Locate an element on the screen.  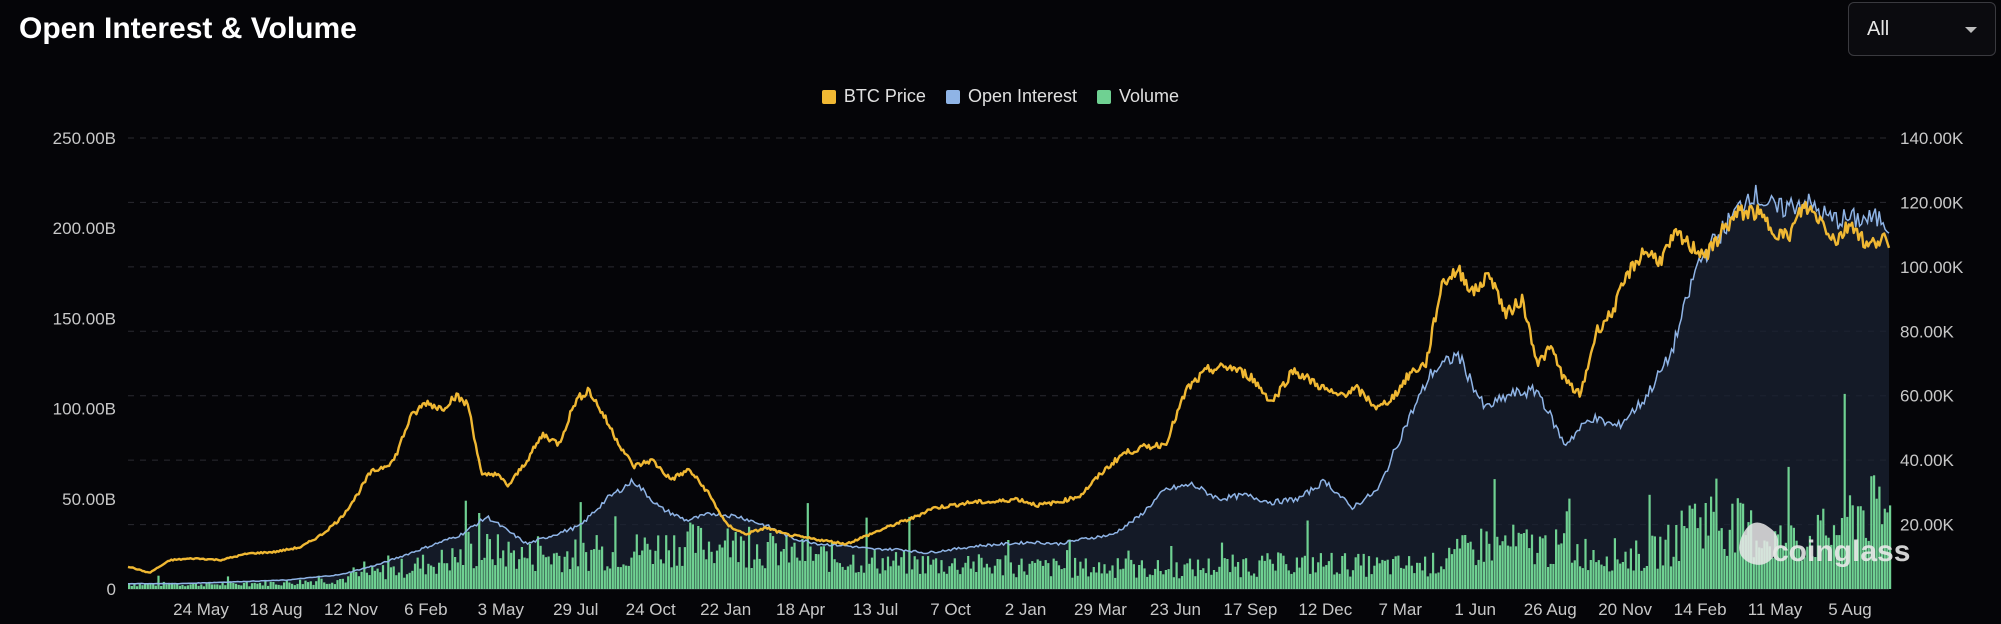
legend-item-1: Open Interest is located at coordinates (1011, 96).